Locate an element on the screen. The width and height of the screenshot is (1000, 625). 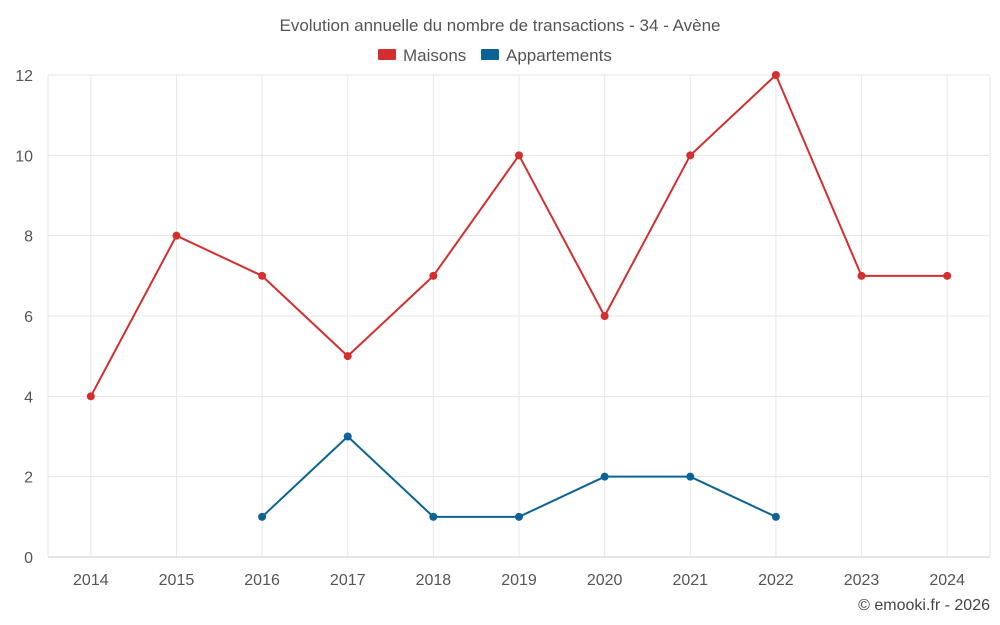
y-tick-label: 10 is located at coordinates (24, 156).